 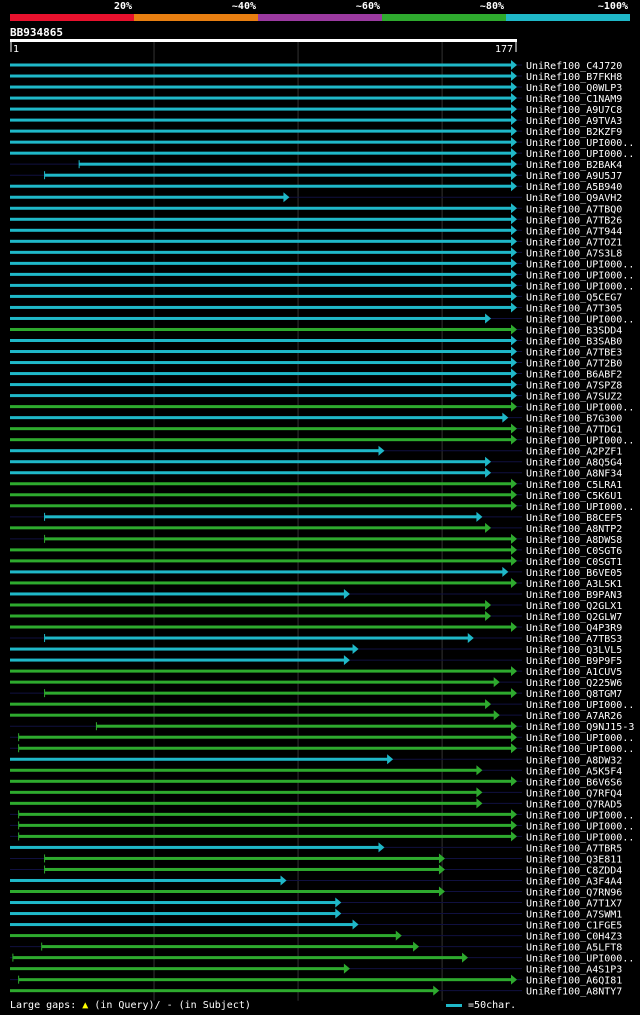 What do you see at coordinates (320, 11) in the screenshot?
I see `identity-legend: 20% ~40% ~60% ~80% ~100%` at bounding box center [320, 11].